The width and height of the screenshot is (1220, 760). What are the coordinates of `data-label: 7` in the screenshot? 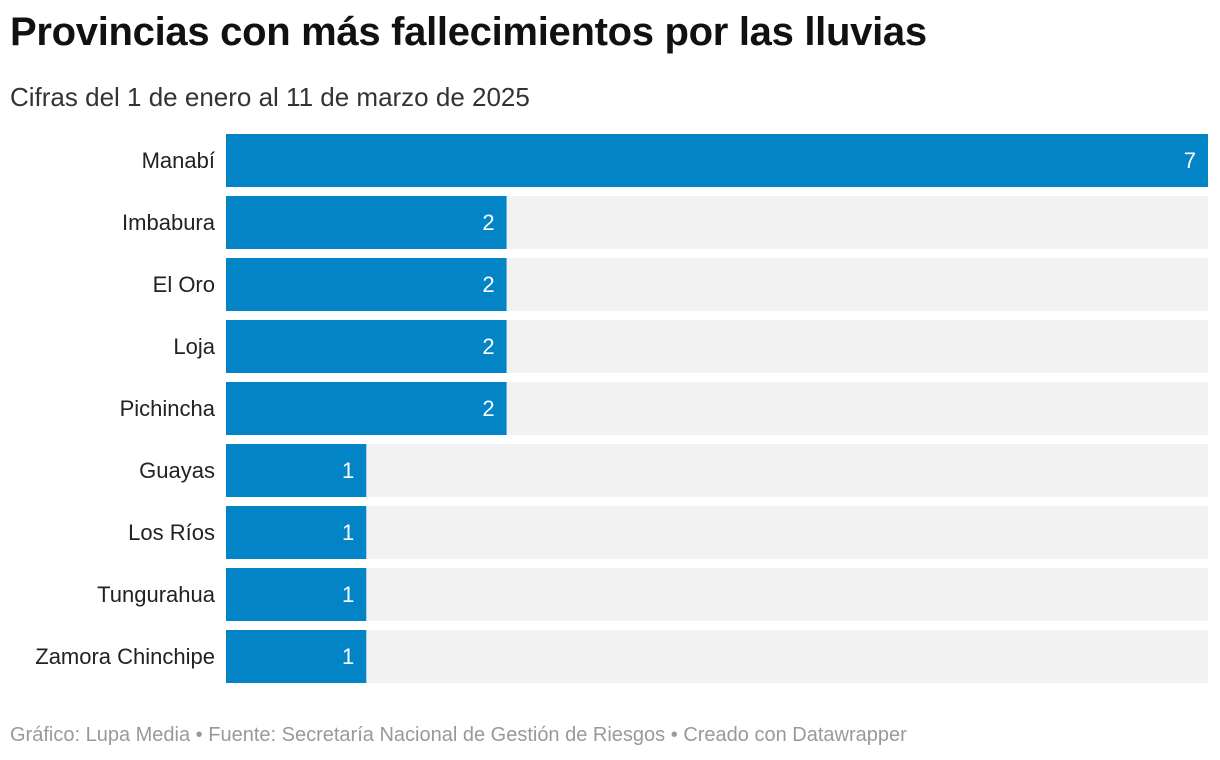 It's located at (1190, 160).